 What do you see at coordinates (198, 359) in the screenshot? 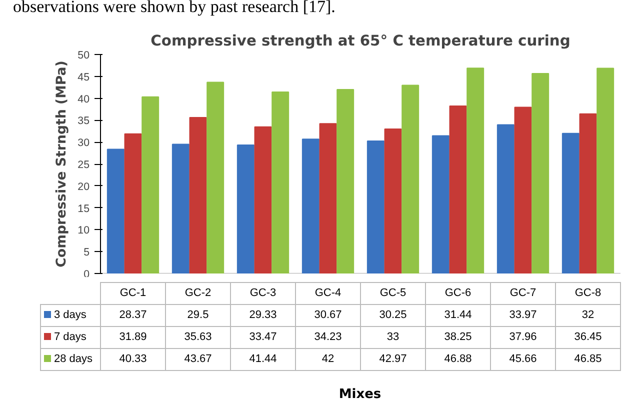
I see `data-label: 43.67` at bounding box center [198, 359].